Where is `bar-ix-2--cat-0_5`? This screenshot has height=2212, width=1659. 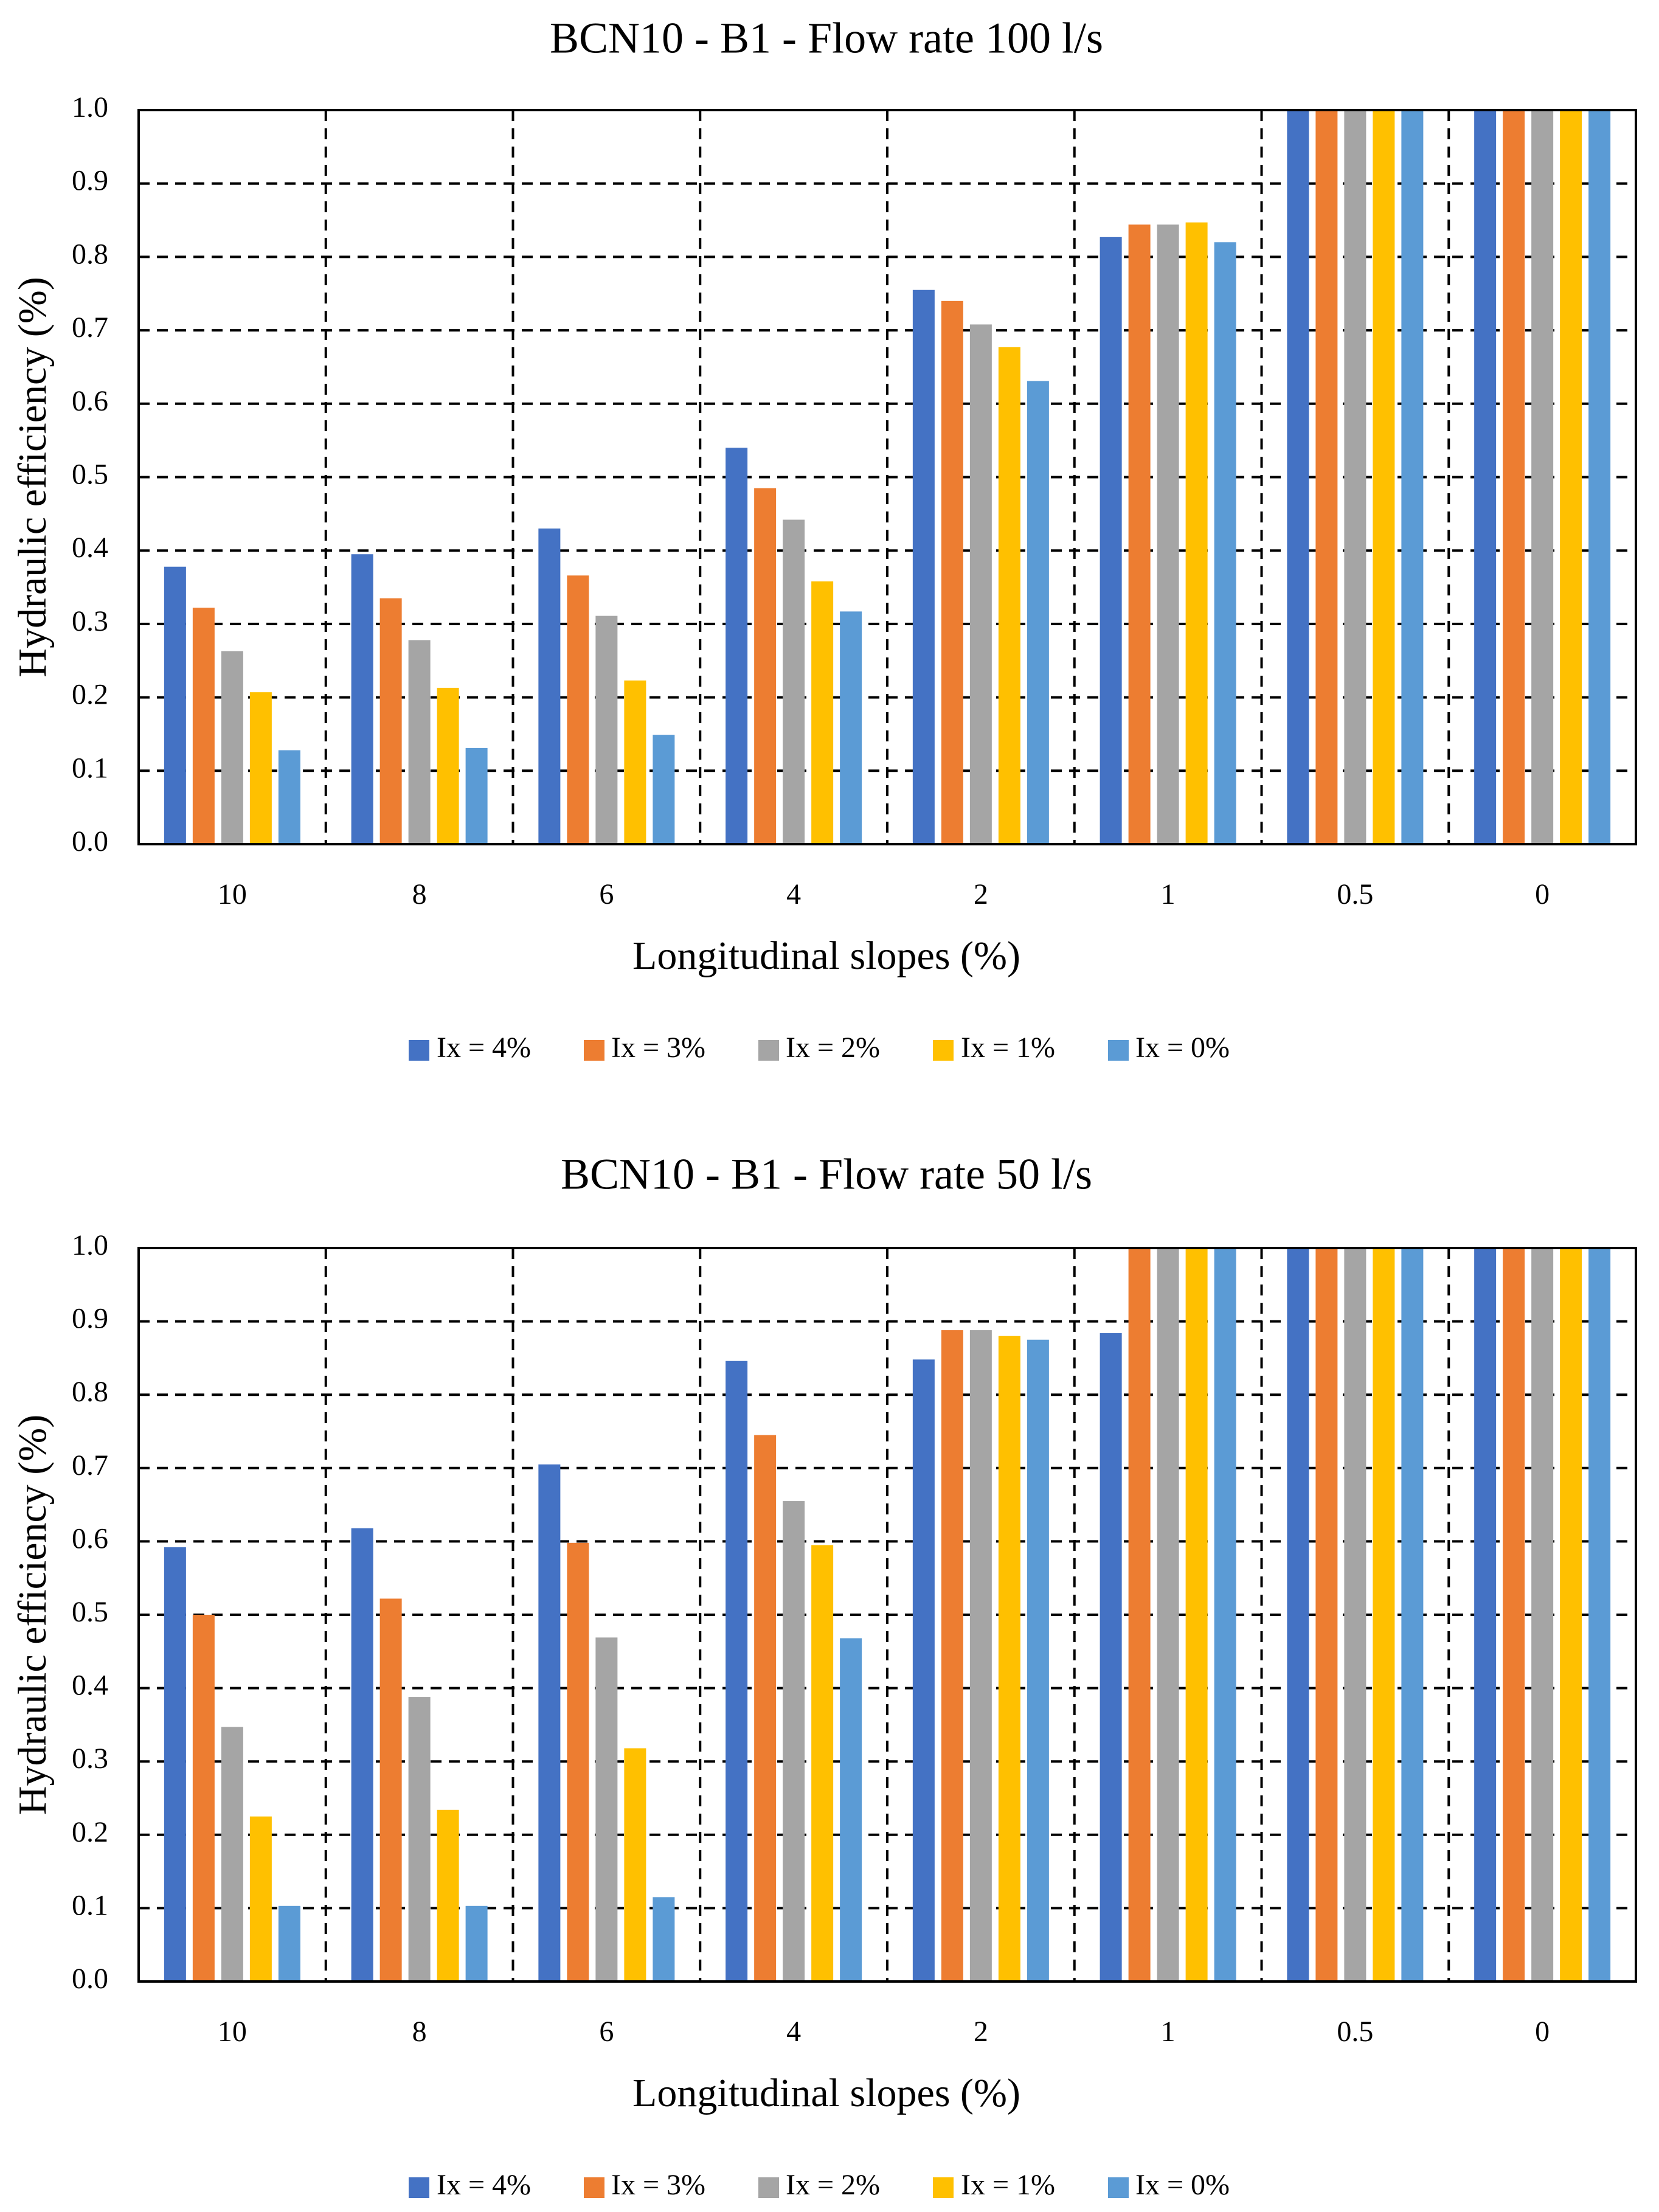
bar-ix-2--cat-0_5 is located at coordinates (1355, 477).